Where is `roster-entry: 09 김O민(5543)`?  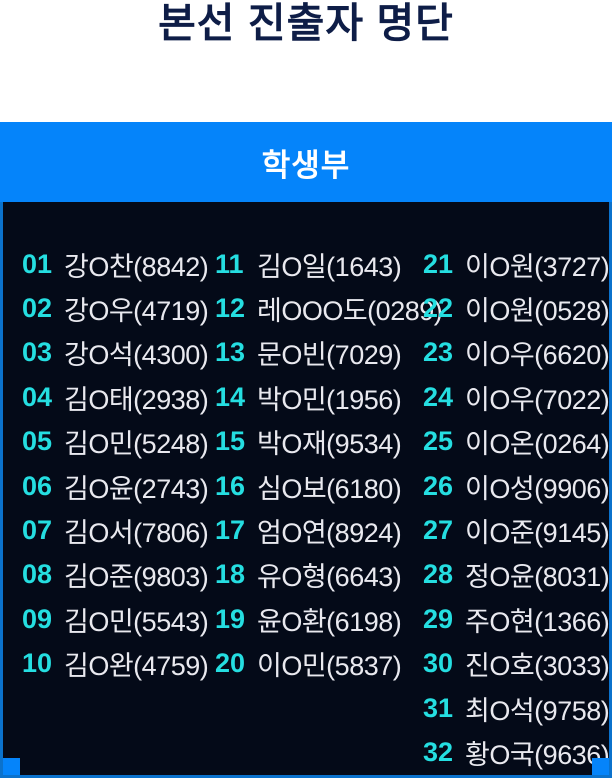 roster-entry: 09 김O민(5543) is located at coordinates (118, 619).